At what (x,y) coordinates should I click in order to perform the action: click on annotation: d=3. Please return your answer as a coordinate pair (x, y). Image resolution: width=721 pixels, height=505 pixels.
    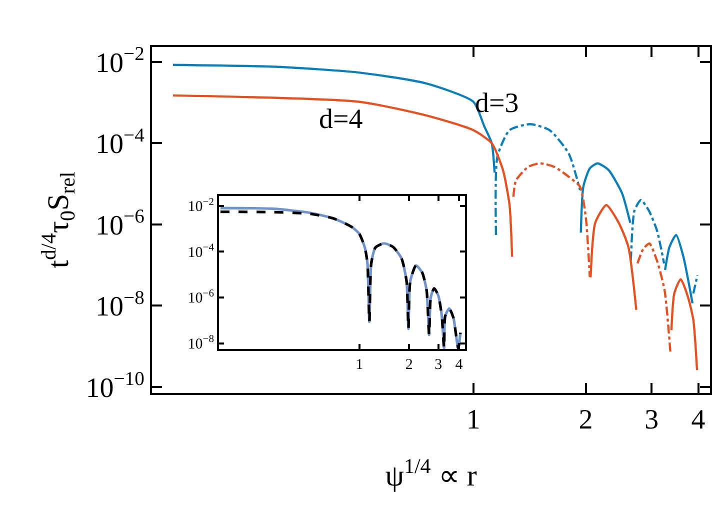
    Looking at the image, I should click on (497, 103).